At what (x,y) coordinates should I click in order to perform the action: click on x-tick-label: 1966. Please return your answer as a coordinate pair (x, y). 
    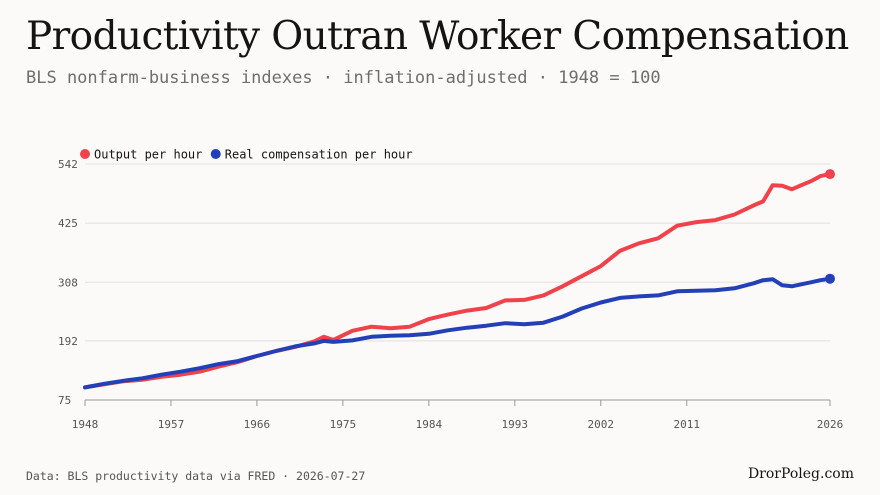
    Looking at the image, I should click on (257, 424).